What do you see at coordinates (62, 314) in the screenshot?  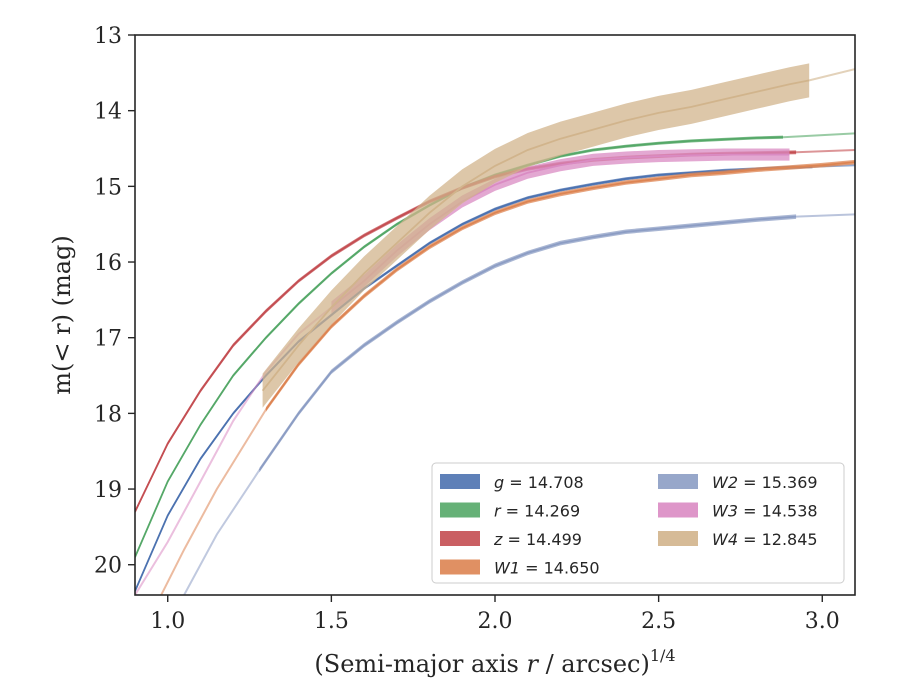 I see `y-axis-label: m(< r) (mag)` at bounding box center [62, 314].